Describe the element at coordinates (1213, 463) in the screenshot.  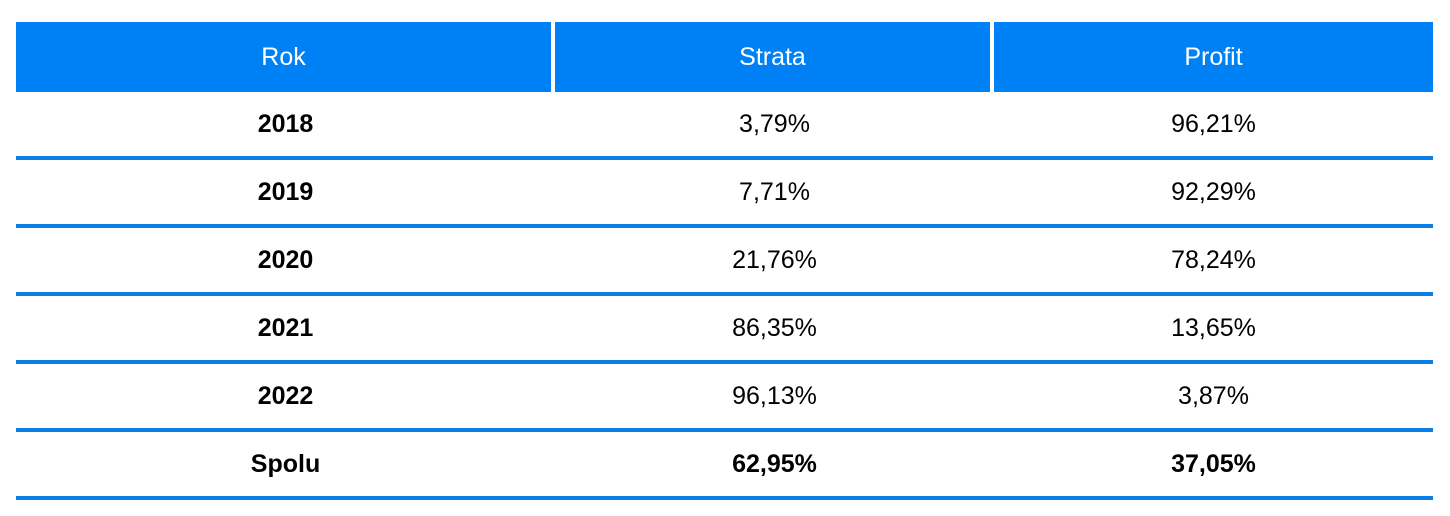
I see `total-profit: 37,05%` at that location.